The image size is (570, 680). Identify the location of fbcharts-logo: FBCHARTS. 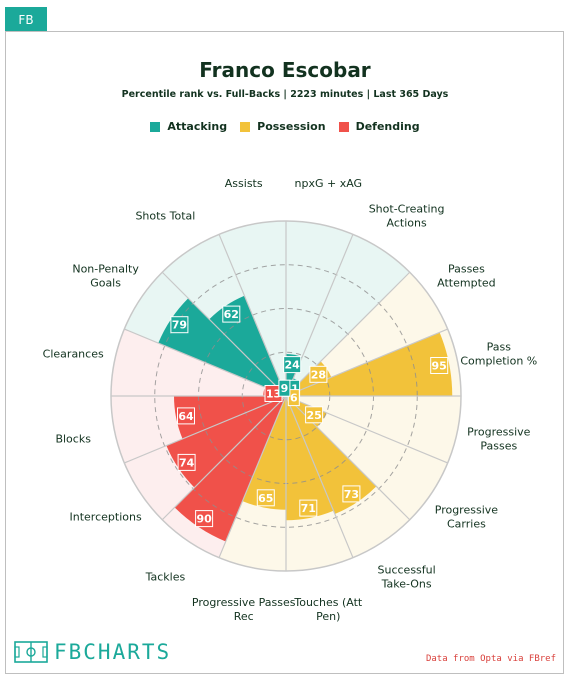
(92, 652).